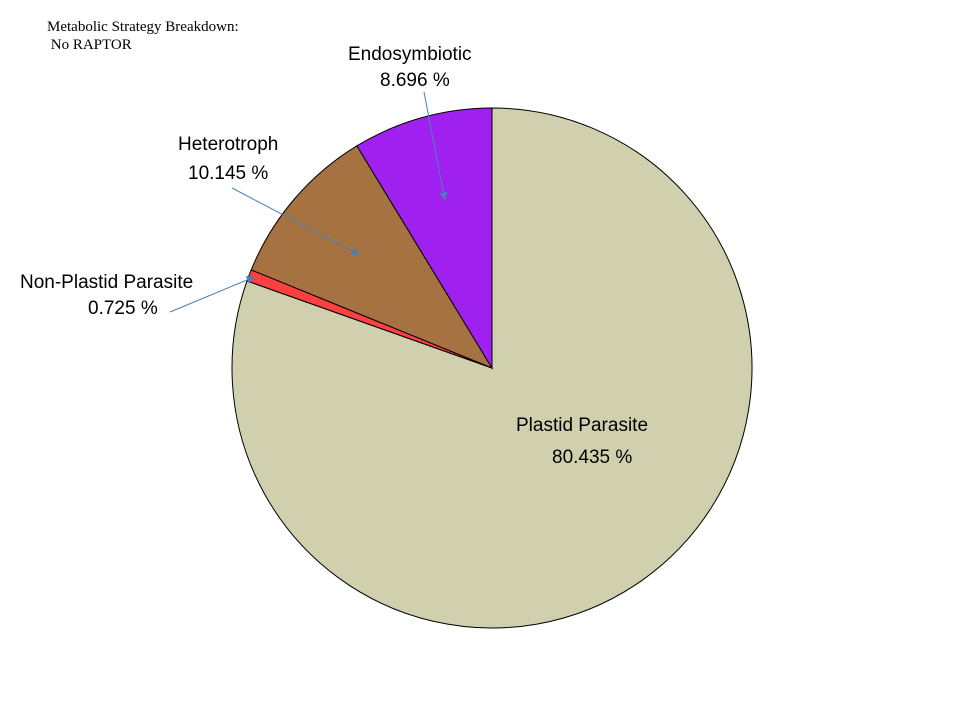  Describe the element at coordinates (410, 54) in the screenshot. I see `label-endosymbiotic-name: Endosymbiotic` at that location.